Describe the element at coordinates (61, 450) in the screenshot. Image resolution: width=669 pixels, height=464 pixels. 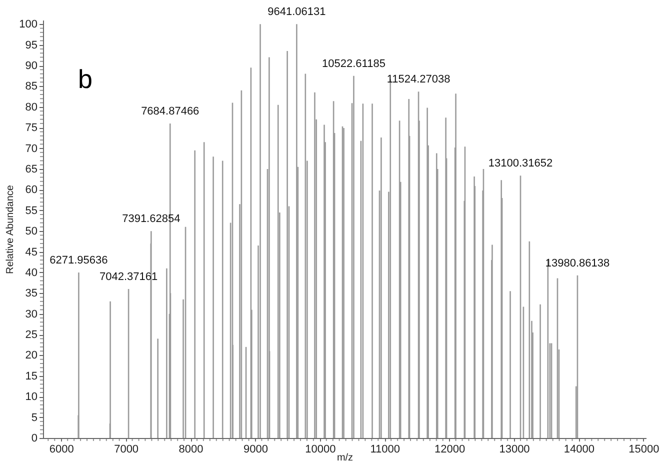
I see `x-tick-label: 6000` at that location.